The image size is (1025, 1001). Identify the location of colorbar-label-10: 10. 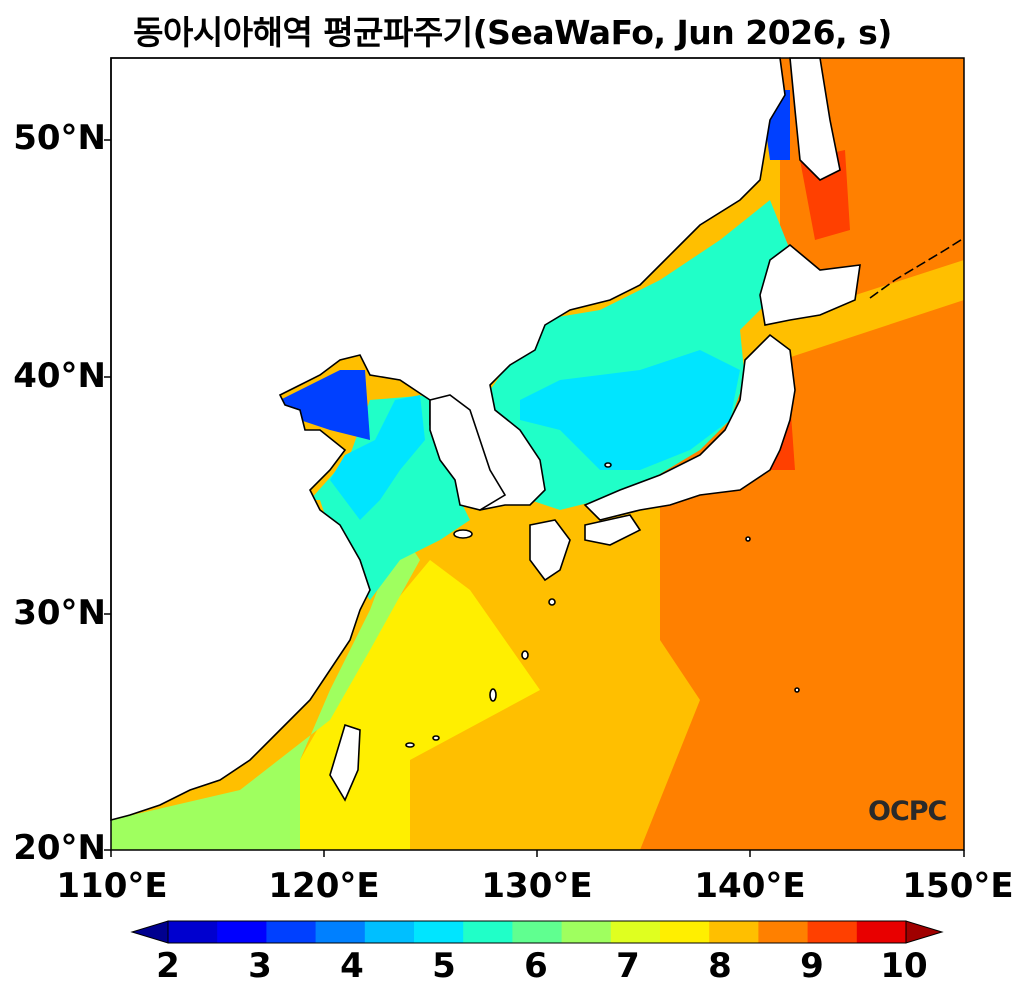
(904, 966).